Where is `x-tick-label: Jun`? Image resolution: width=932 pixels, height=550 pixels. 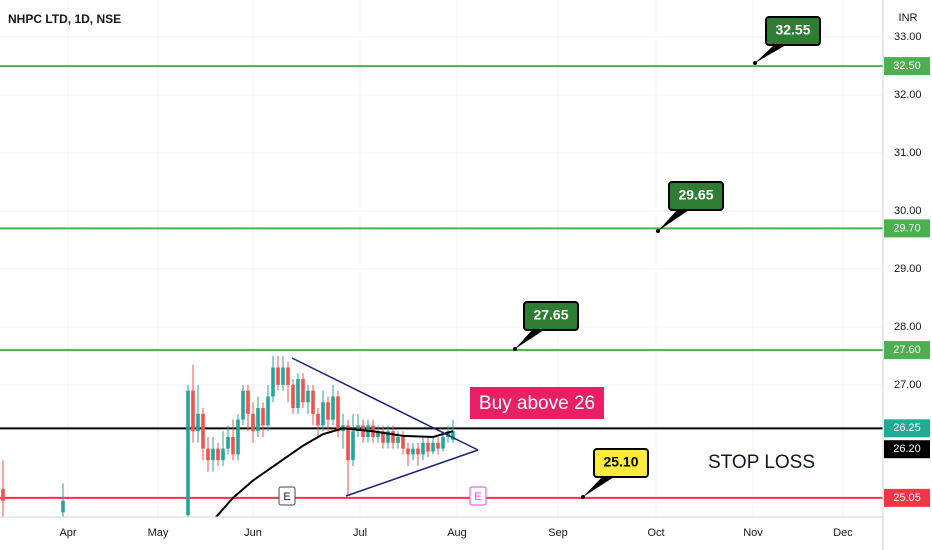
x-tick-label: Jun is located at coordinates (253, 533).